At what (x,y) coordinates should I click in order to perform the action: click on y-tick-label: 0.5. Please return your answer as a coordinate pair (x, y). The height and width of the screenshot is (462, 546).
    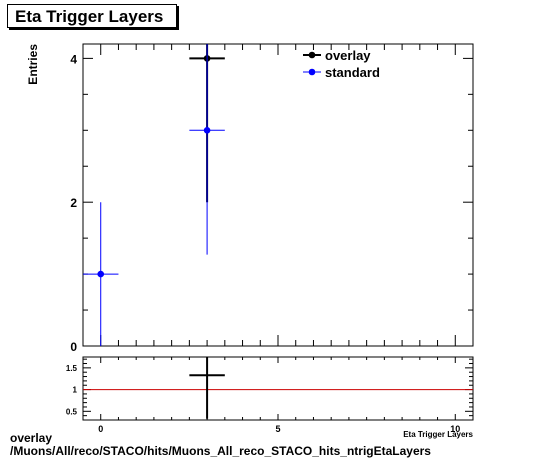
    Looking at the image, I should click on (72, 411).